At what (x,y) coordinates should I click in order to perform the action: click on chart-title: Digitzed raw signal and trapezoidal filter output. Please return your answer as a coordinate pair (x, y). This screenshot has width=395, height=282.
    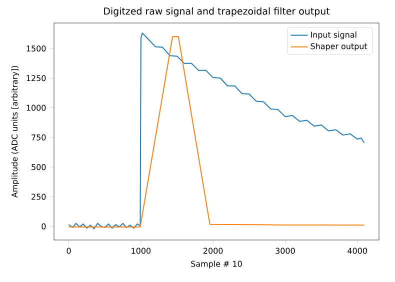
    Looking at the image, I should click on (217, 11).